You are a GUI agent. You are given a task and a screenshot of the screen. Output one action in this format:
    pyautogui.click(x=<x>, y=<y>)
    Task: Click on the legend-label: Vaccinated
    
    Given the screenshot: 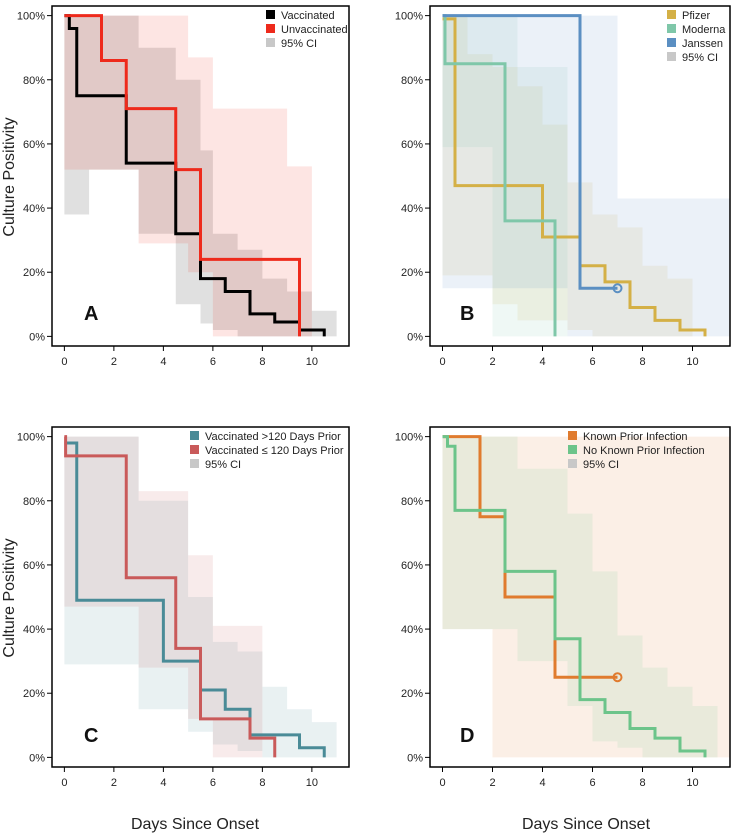 What is the action you would take?
    pyautogui.click(x=308, y=16)
    